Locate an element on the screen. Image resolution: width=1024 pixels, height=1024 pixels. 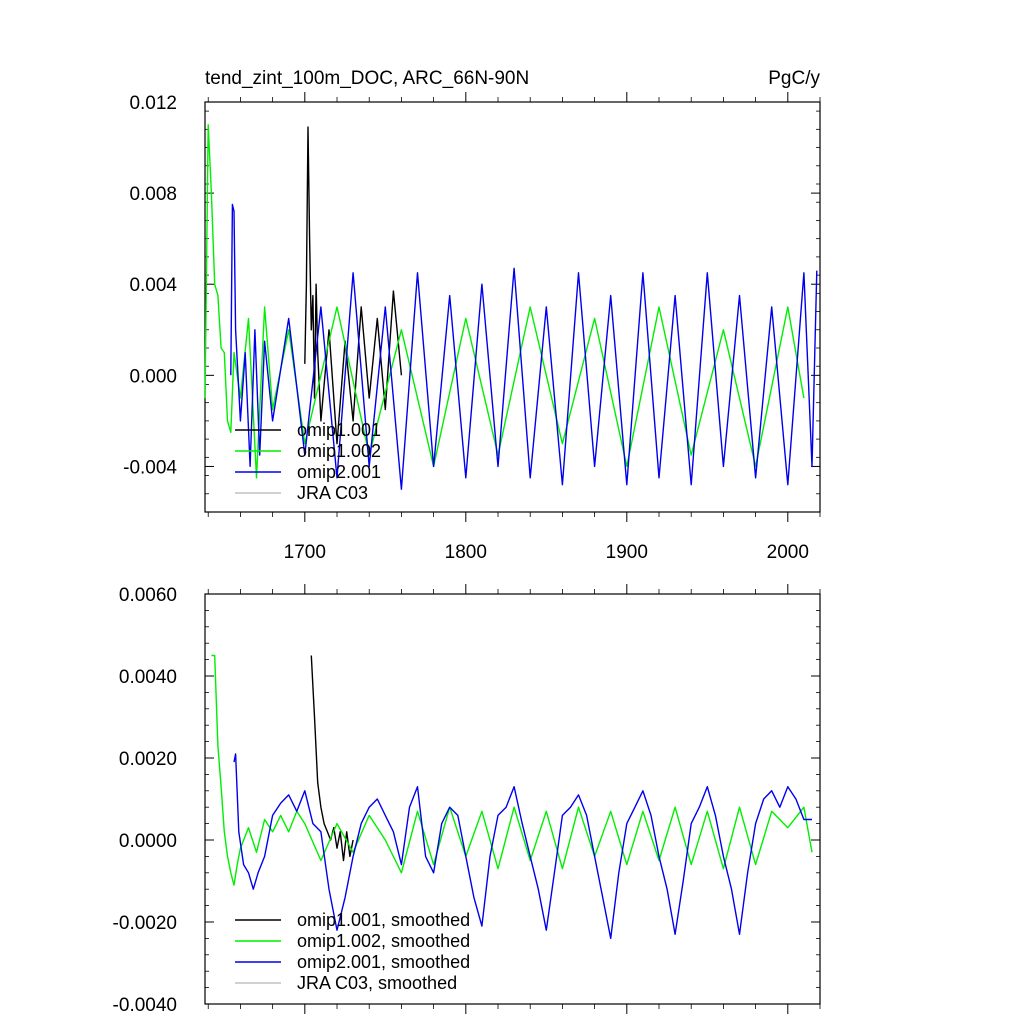
y-tick-label: 0.0000 is located at coordinates (148, 841).